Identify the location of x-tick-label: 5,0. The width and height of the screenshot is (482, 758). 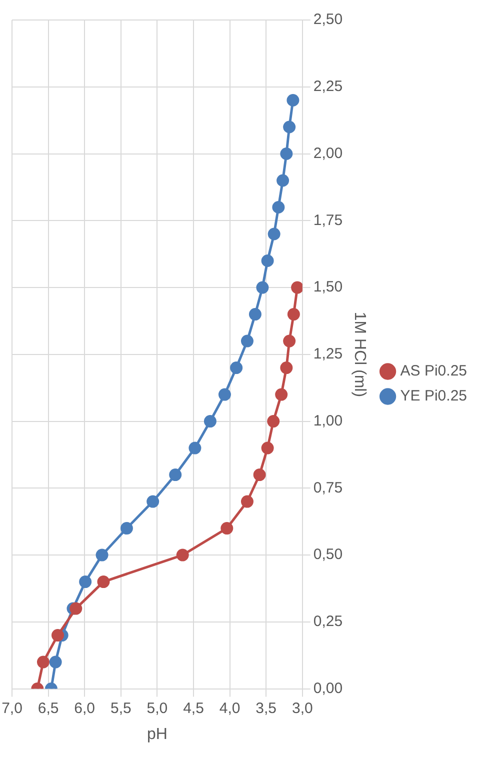
(157, 708).